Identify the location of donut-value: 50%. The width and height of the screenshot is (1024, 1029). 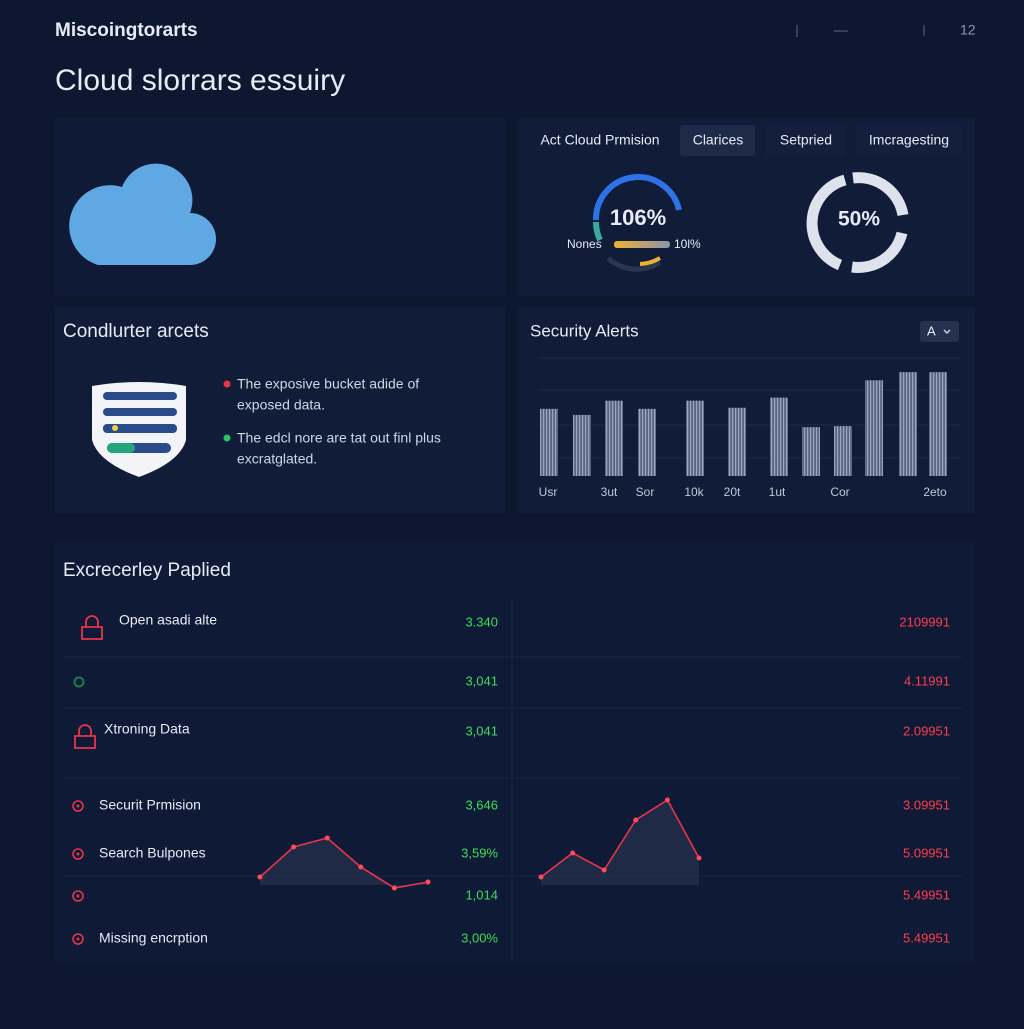
(859, 219).